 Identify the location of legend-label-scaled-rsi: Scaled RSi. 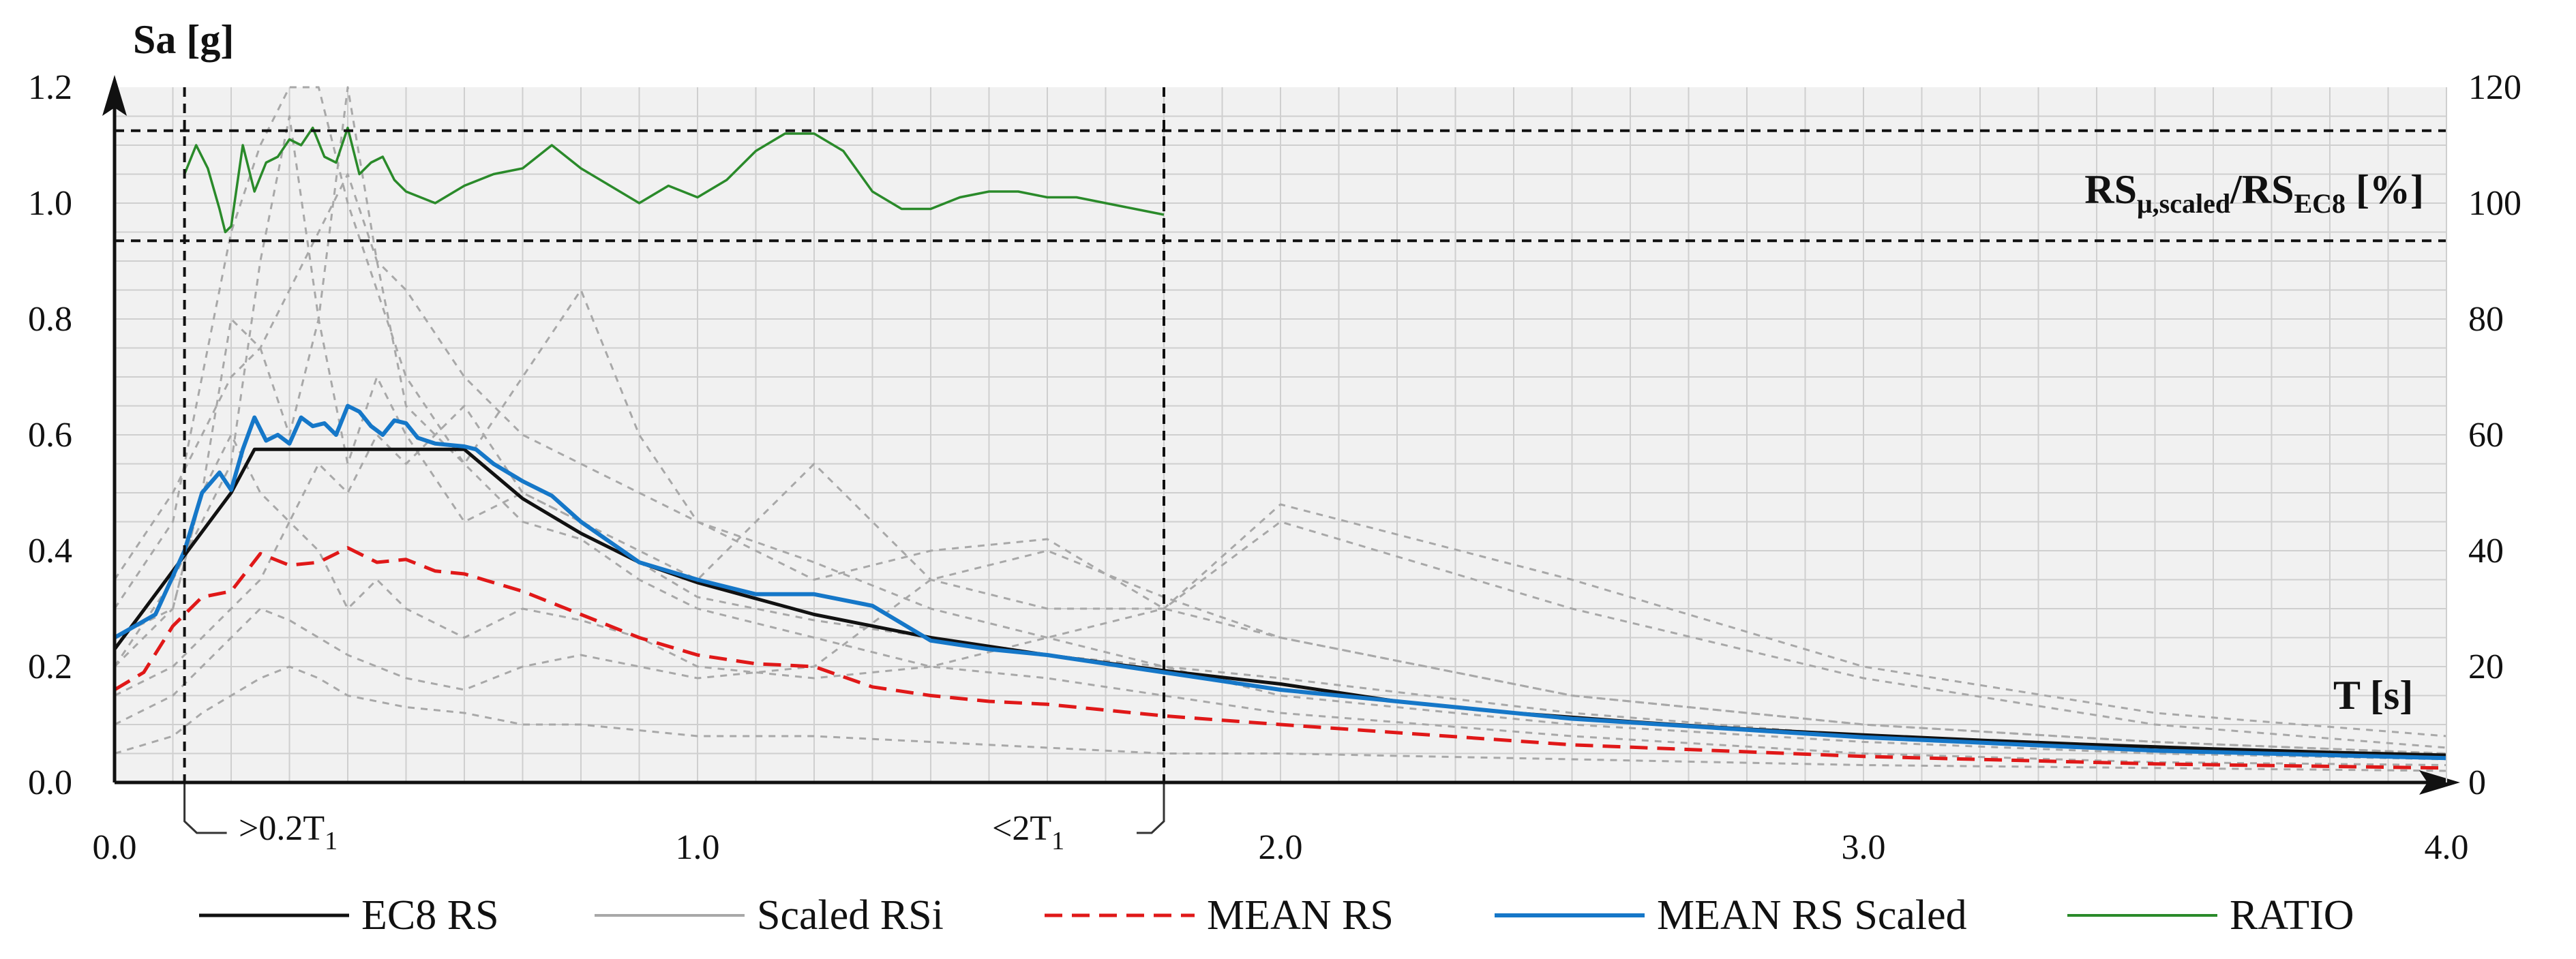
(851, 916).